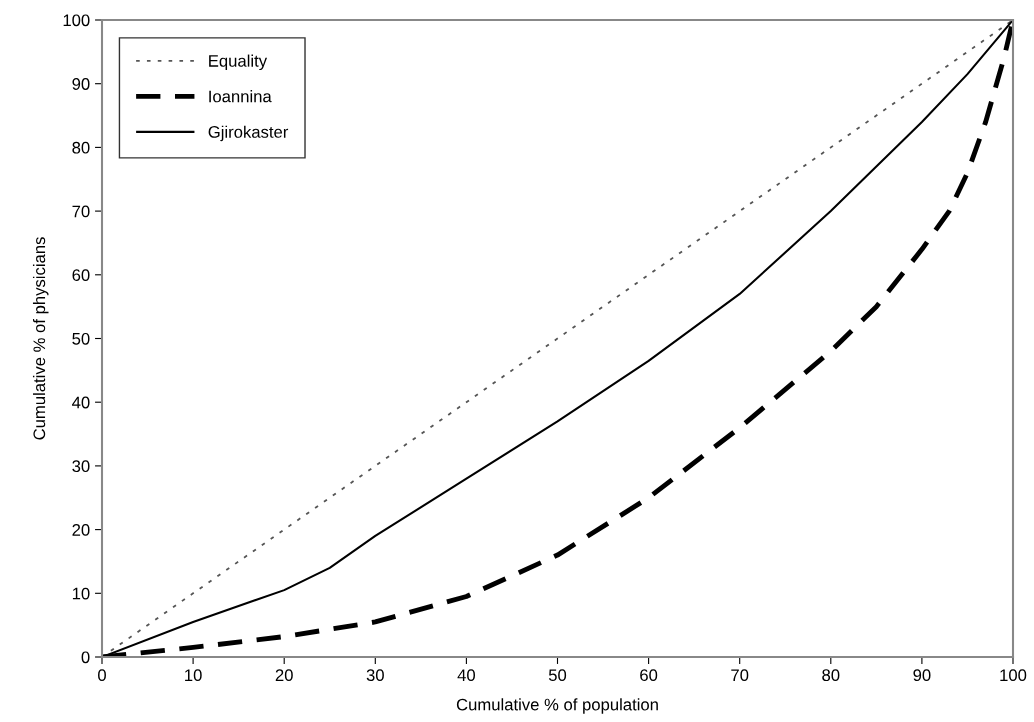 The image size is (1034, 722). I want to click on y-tick-label: 100, so click(76, 20).